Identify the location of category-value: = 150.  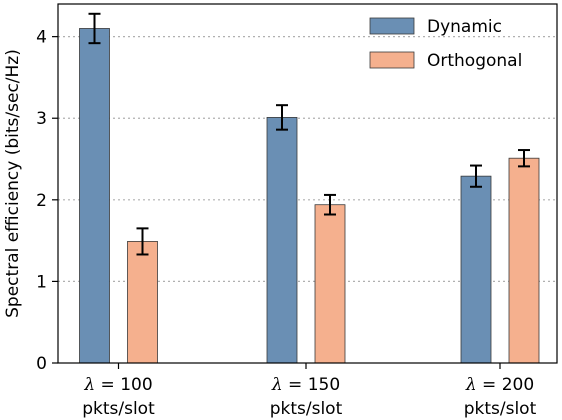
(312, 385).